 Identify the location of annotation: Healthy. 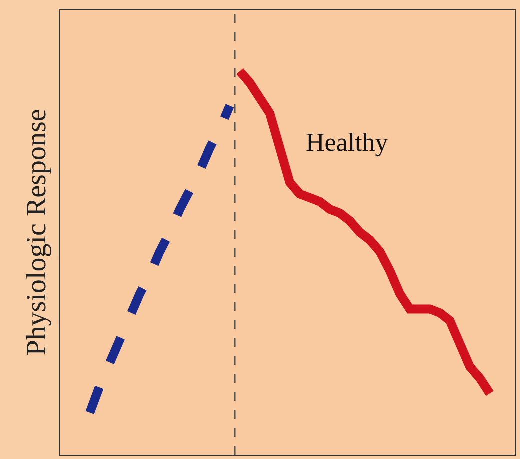
(347, 142).